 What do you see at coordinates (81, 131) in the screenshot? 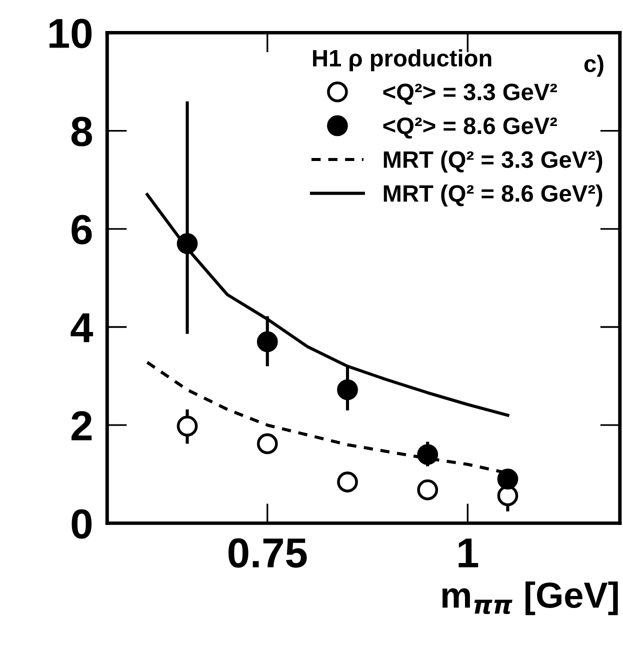
I see `y-tick-label: 8` at bounding box center [81, 131].